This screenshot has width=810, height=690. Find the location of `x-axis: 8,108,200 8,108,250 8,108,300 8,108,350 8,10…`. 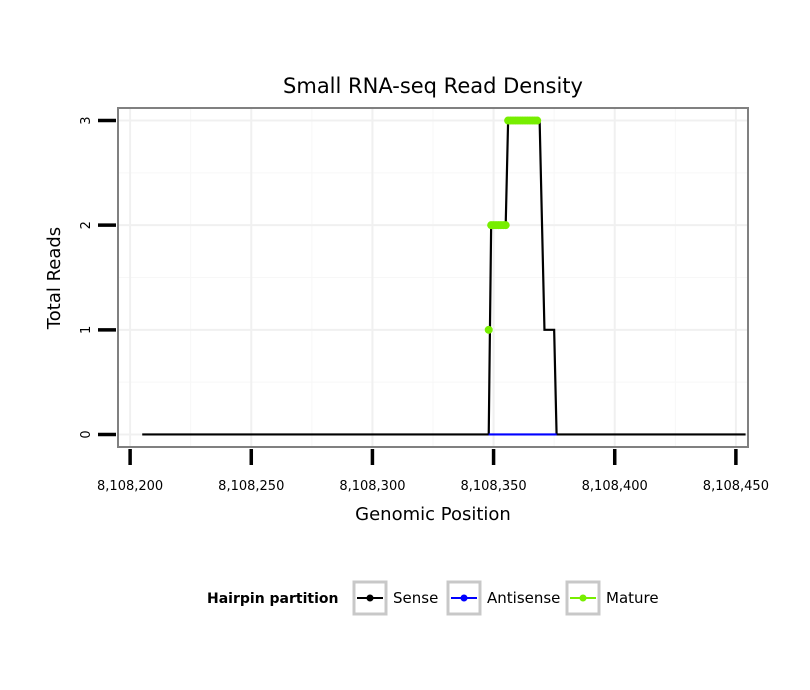

x-axis: 8,108,200 8,108,250 8,108,300 8,108,350 8,10… is located at coordinates (433, 471).